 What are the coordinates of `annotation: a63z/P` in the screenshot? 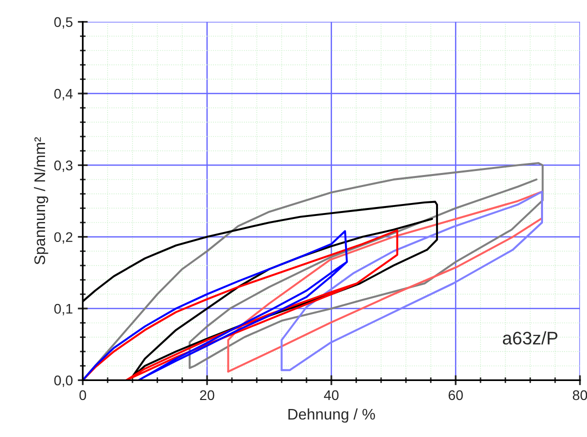 It's located at (530, 338).